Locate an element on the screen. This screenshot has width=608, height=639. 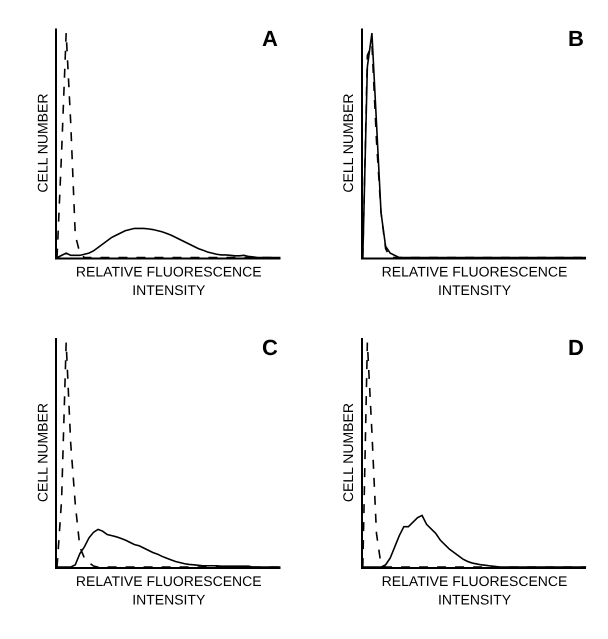
chart-title: A is located at coordinates (270, 38).